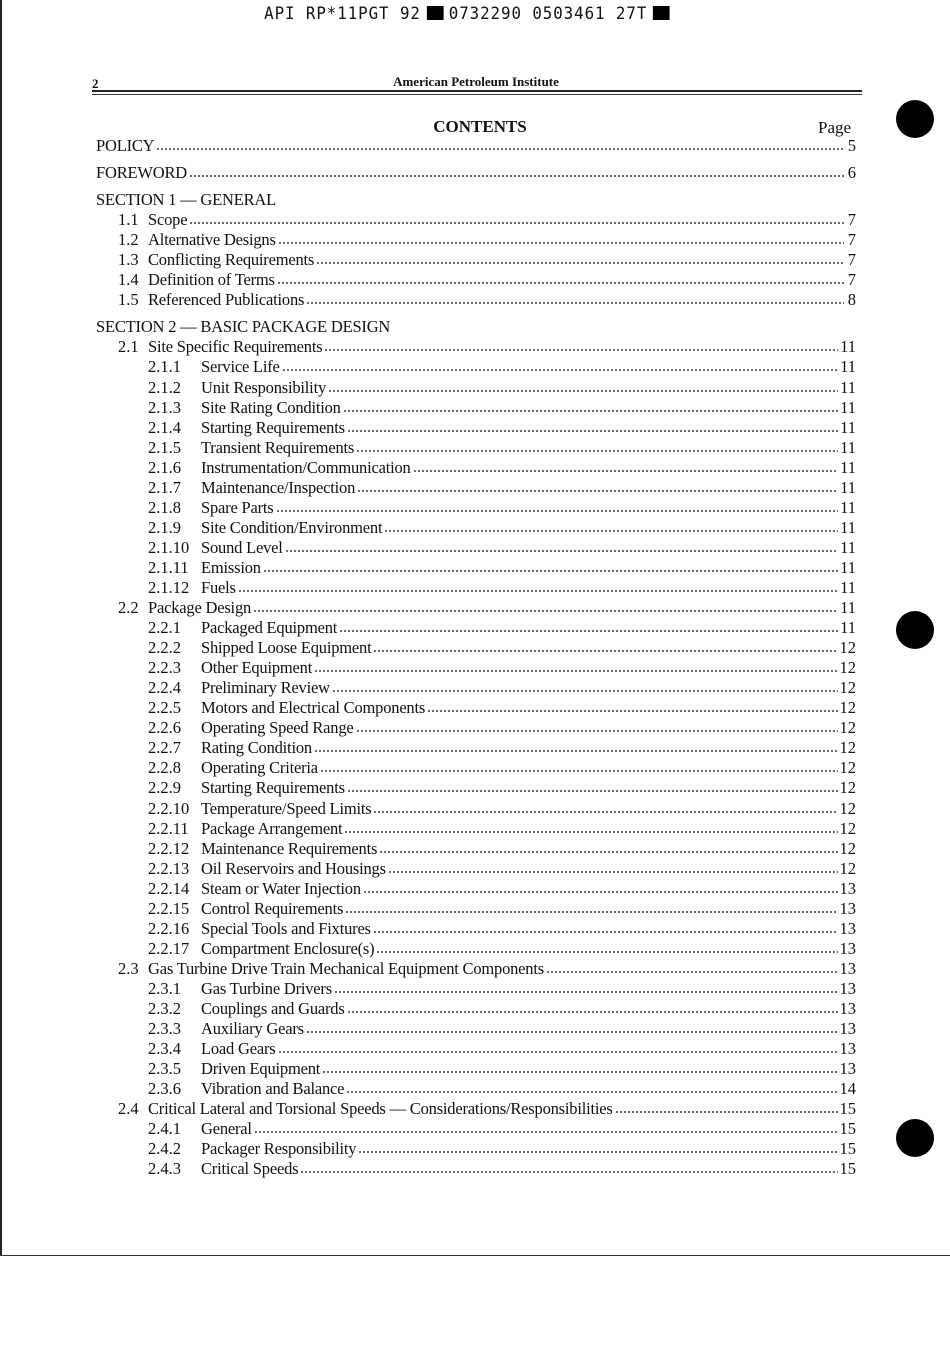  Describe the element at coordinates (476, 889) in the screenshot. I see `toc-entry: 2.2.14 Steam or Water Injection 13` at that location.